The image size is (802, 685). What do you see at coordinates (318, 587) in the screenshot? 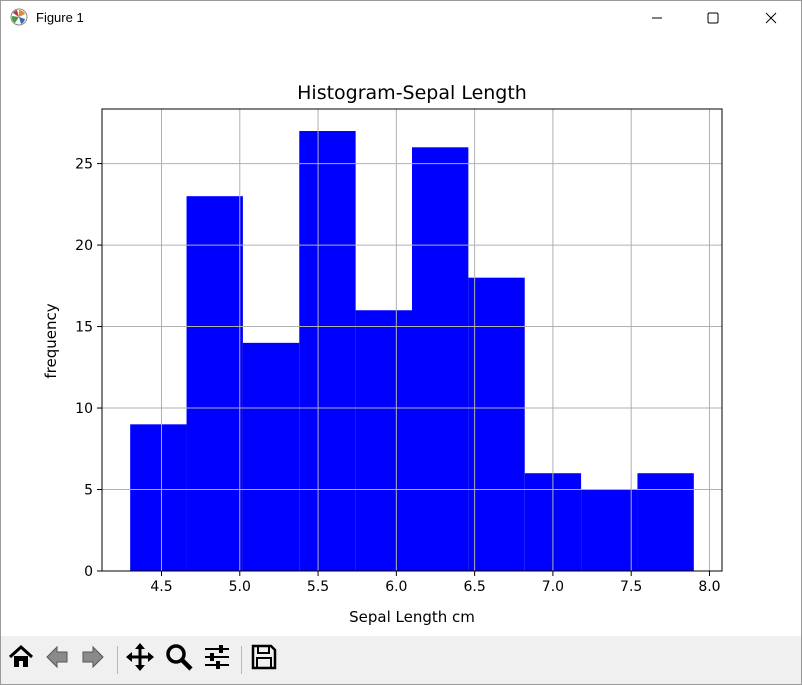
I see `x-tick-label: 5.5` at bounding box center [318, 587].